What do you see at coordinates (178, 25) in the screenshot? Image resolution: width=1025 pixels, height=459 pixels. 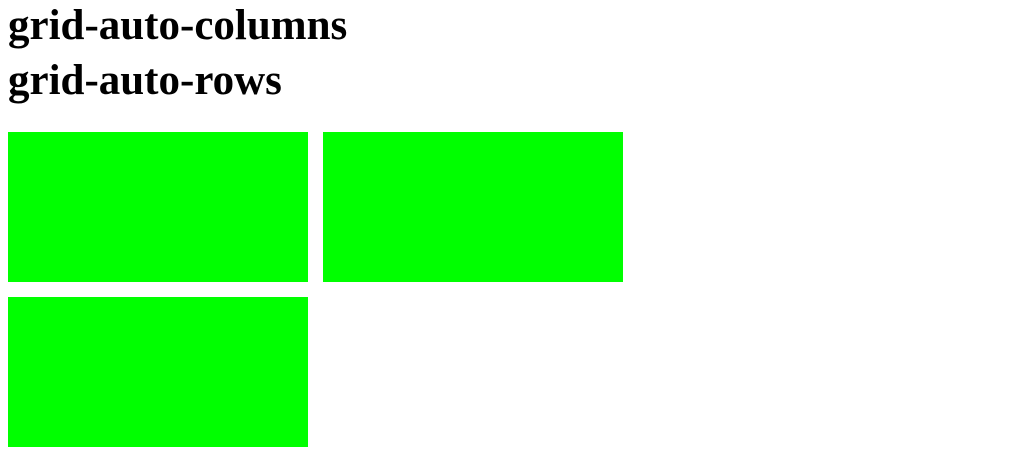 I see `grid-auto-columns-heading: grid-auto-columns` at bounding box center [178, 25].